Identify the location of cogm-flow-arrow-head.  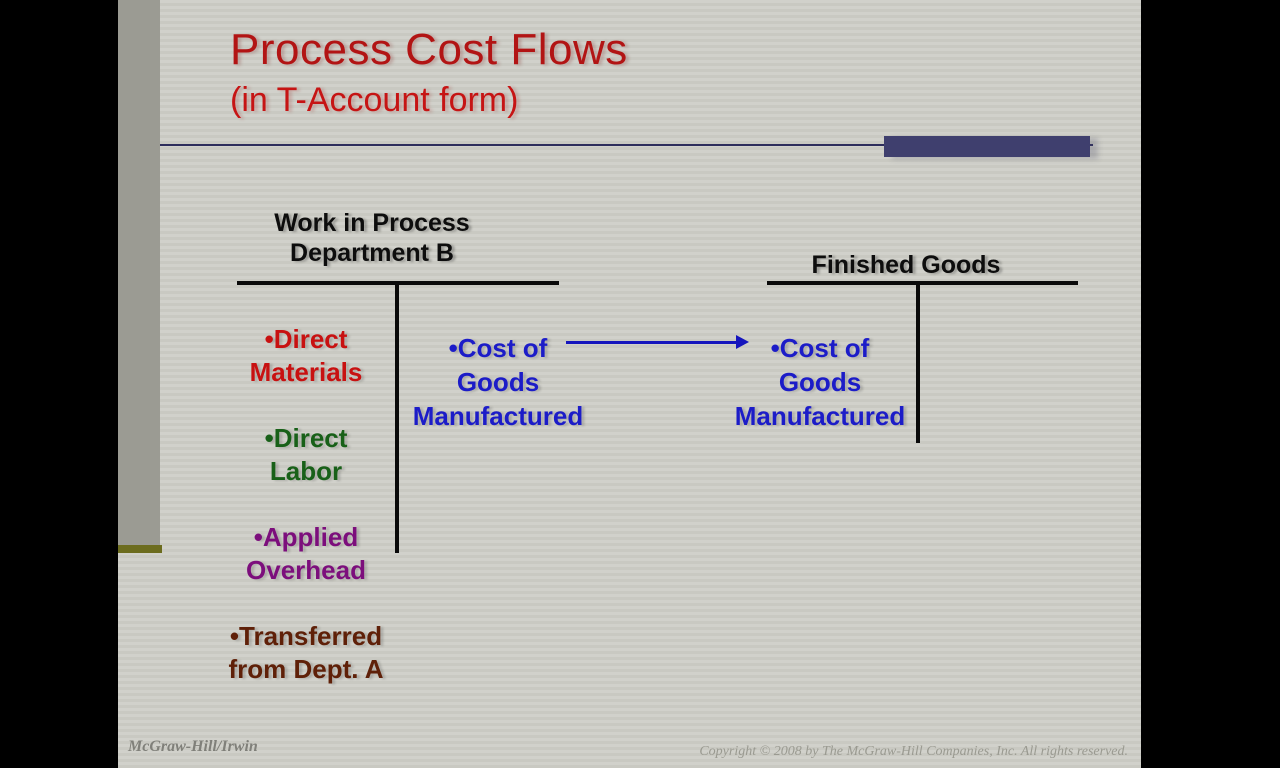
(742, 342).